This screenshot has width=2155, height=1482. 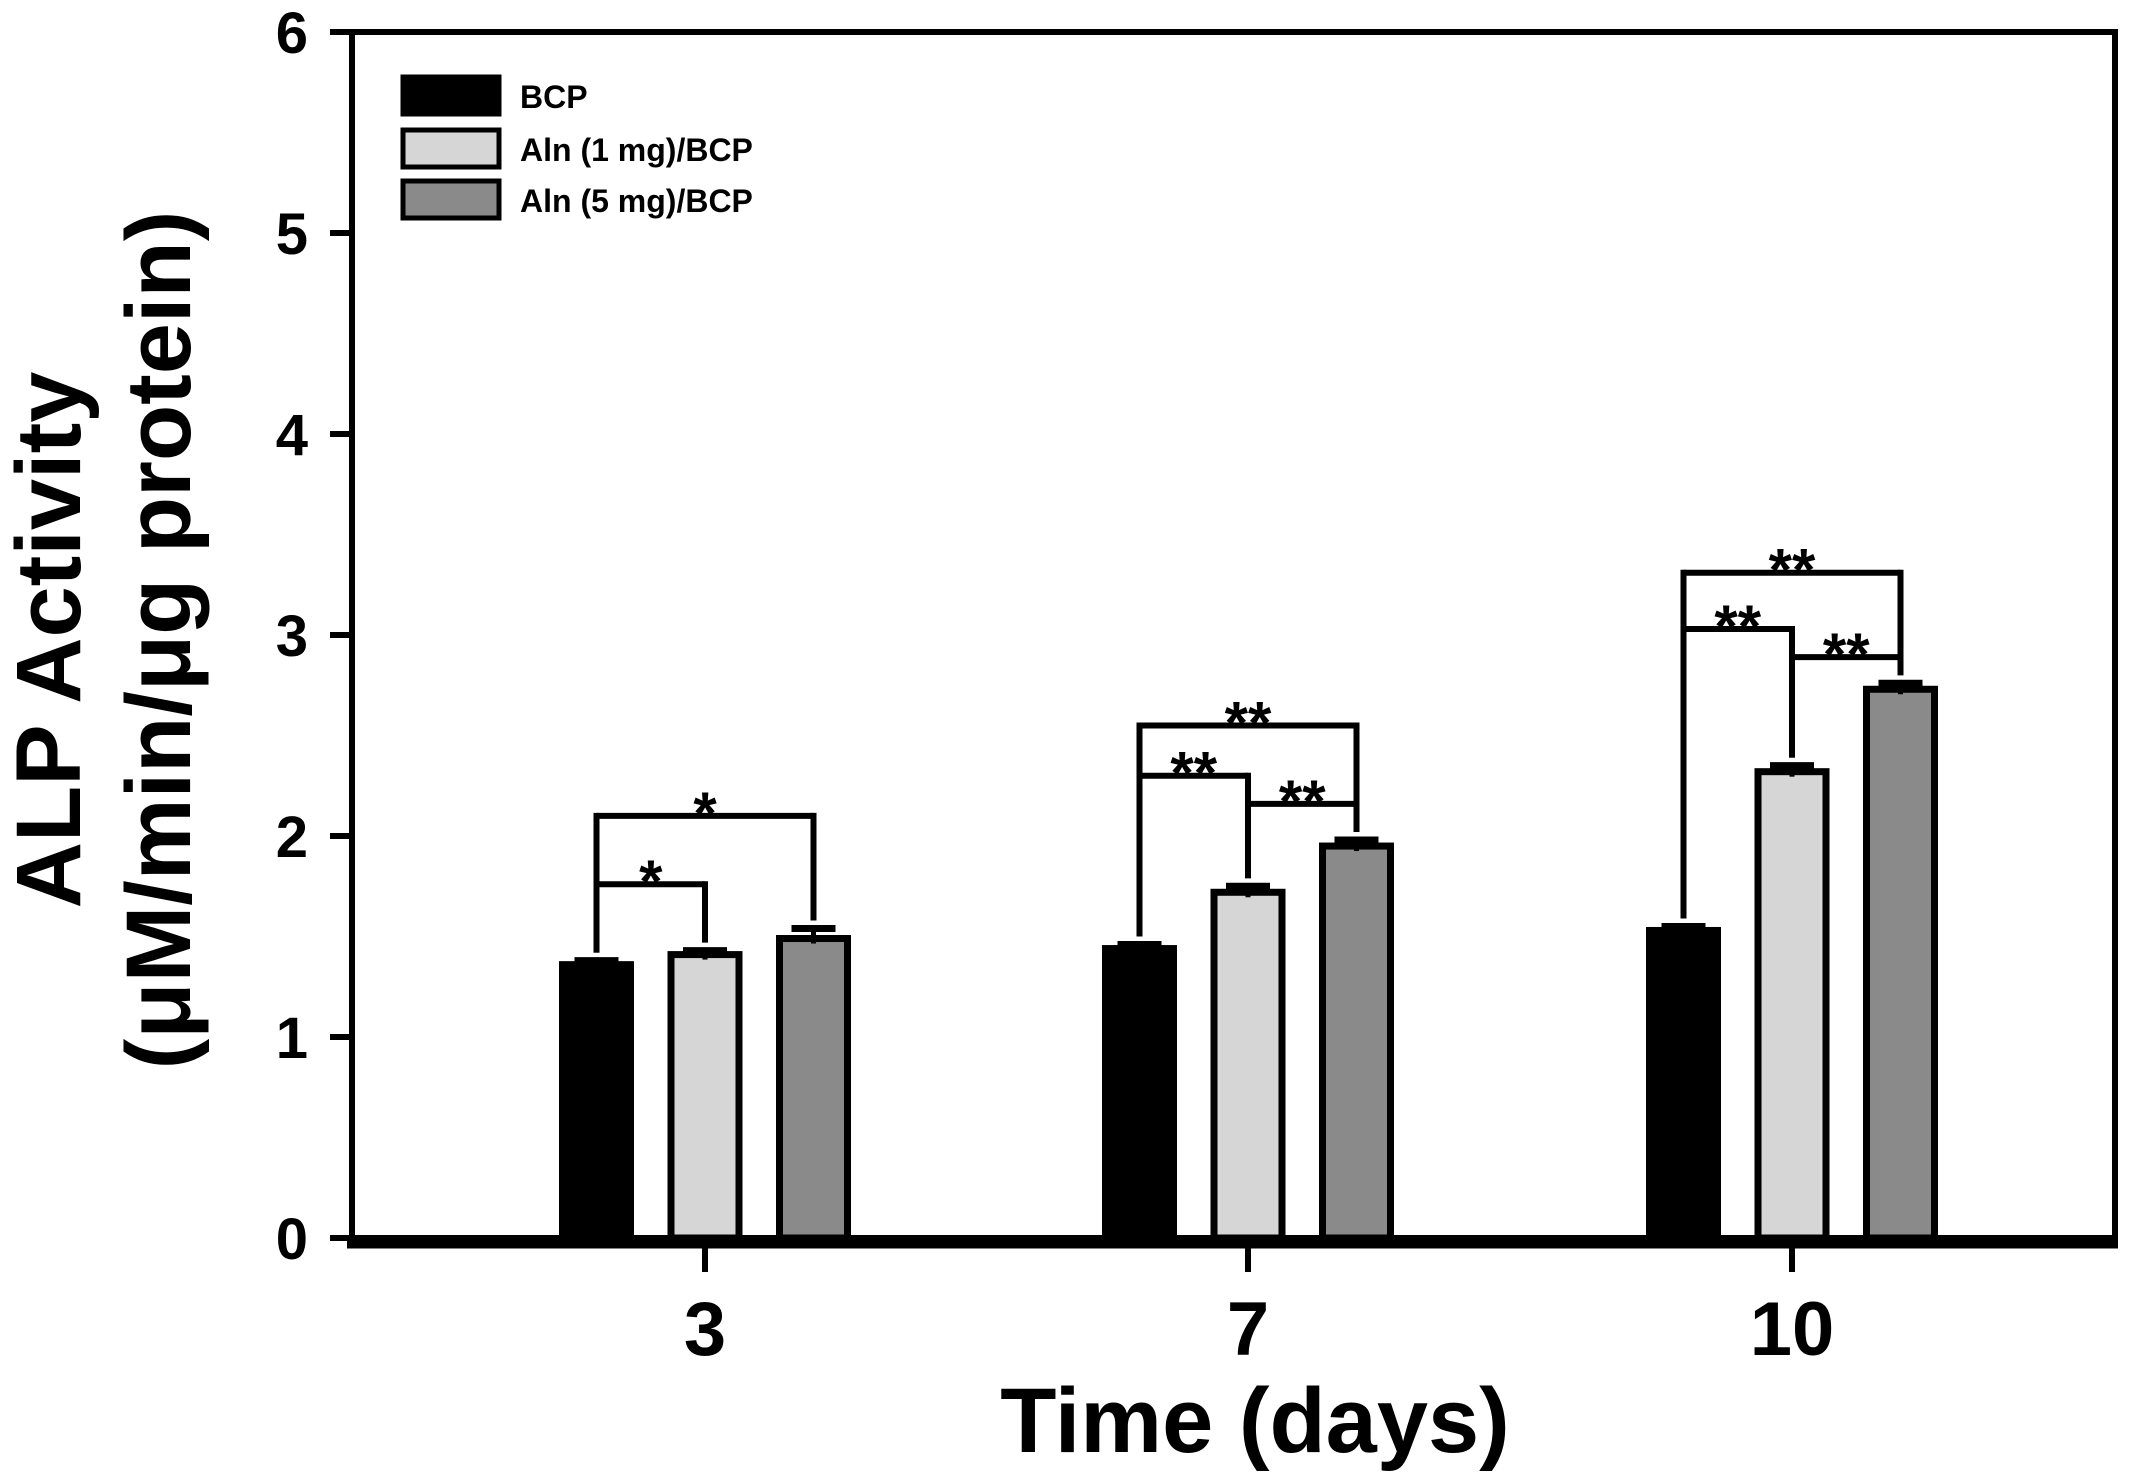 I want to click on x-tick-label: 10, so click(x=1792, y=1329).